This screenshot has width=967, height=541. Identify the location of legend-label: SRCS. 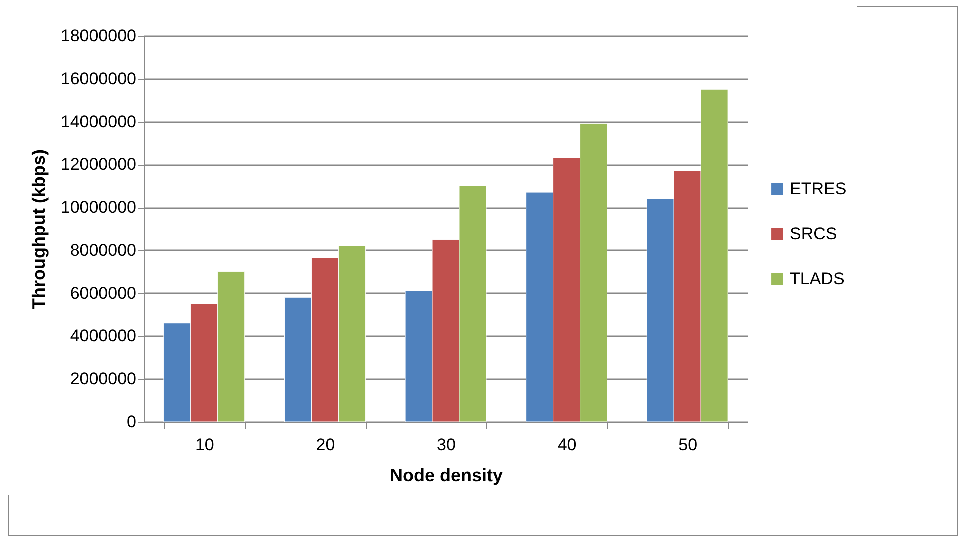
(814, 234).